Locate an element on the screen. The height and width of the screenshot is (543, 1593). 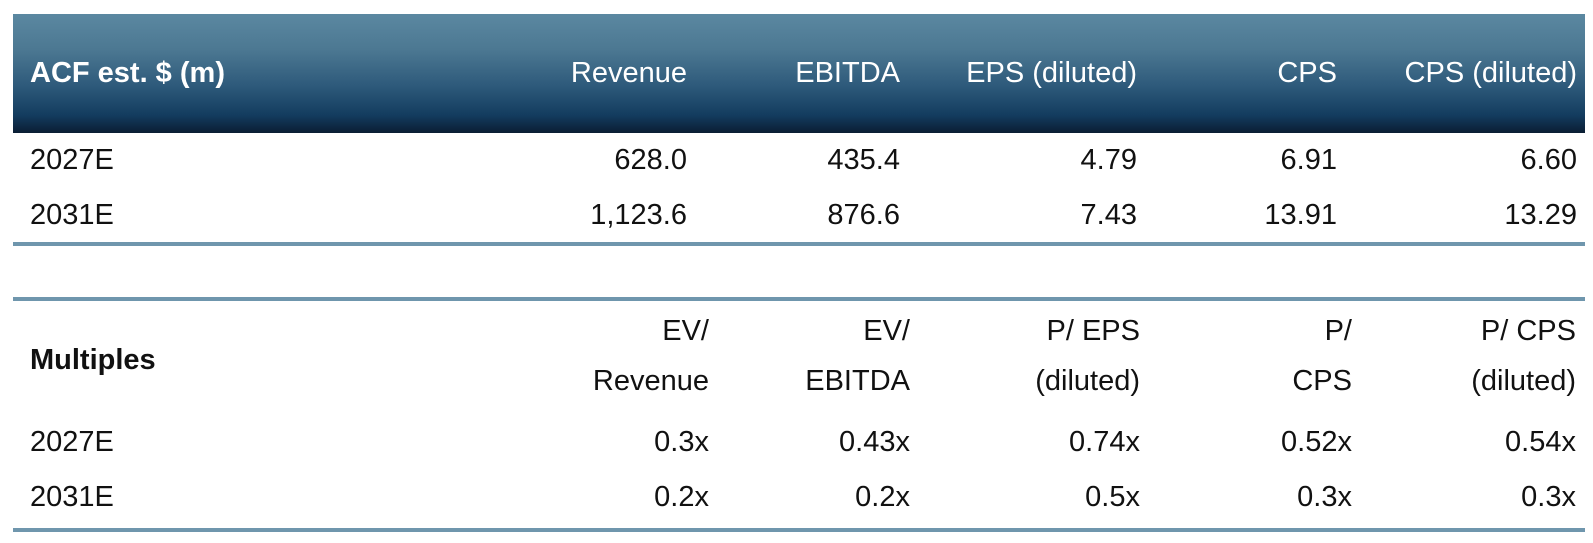
cell-2027e-ev-ebitda: 0.43x is located at coordinates (874, 442).